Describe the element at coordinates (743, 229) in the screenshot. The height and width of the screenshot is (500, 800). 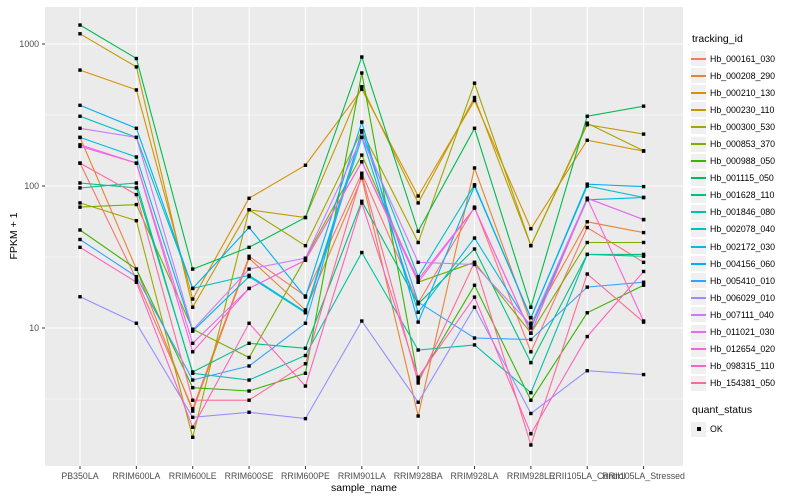
I see `legend-item-label: Hb_002078_040` at that location.